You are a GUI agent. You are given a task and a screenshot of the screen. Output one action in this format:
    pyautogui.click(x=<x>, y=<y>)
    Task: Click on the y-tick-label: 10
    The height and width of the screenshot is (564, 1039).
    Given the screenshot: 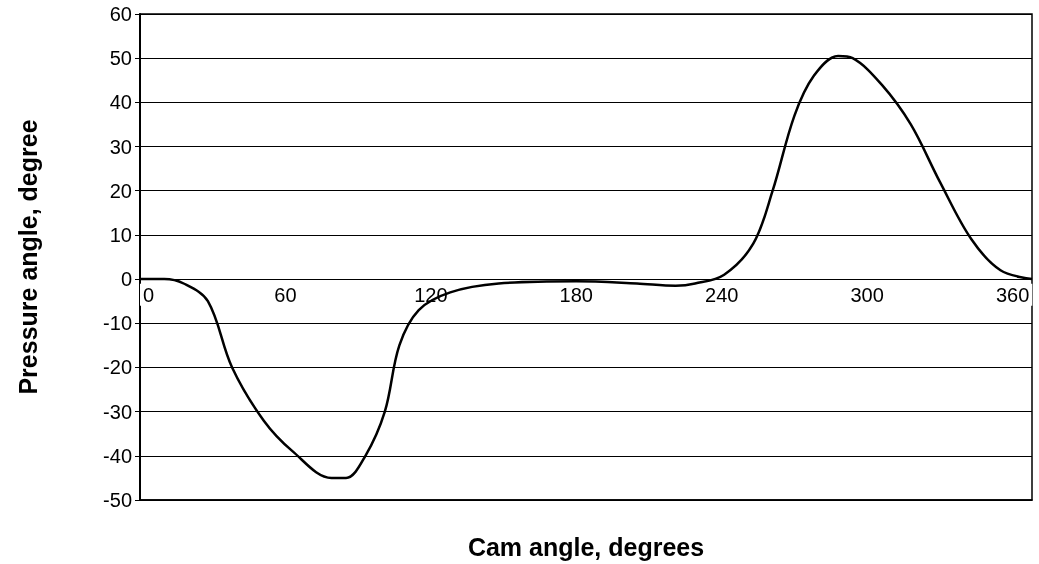 What is the action you would take?
    pyautogui.click(x=120, y=234)
    